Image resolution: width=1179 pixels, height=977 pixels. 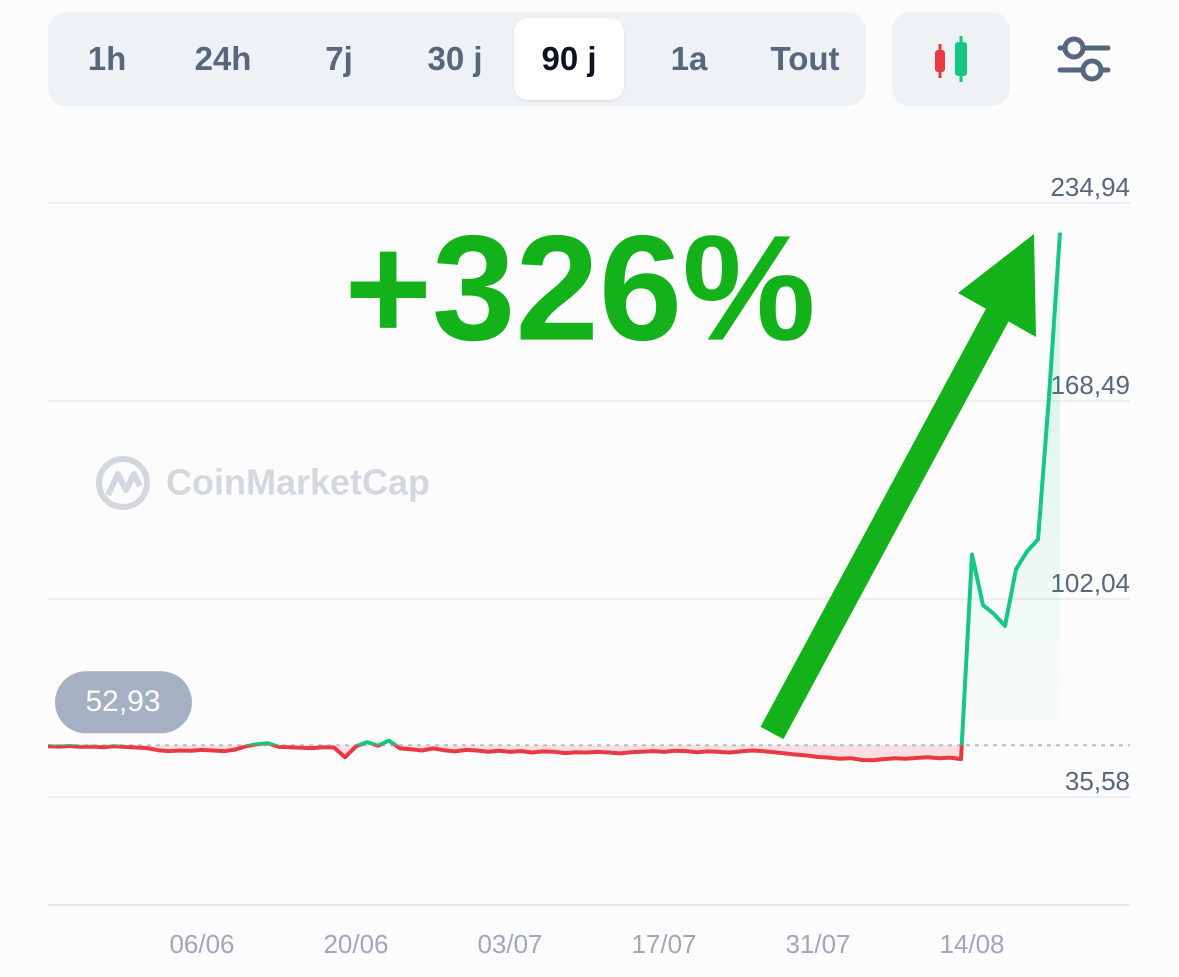 What do you see at coordinates (339, 58) in the screenshot?
I see `time-range-tab: 7j` at bounding box center [339, 58].